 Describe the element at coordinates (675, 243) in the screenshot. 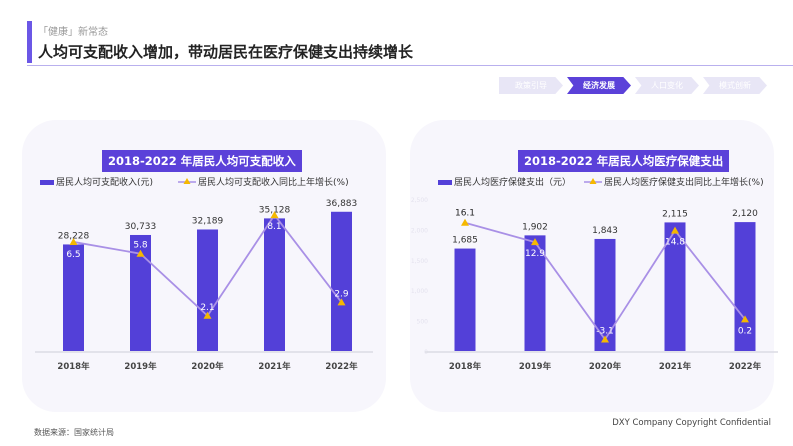

I see `growth-value-label: 14.8` at that location.